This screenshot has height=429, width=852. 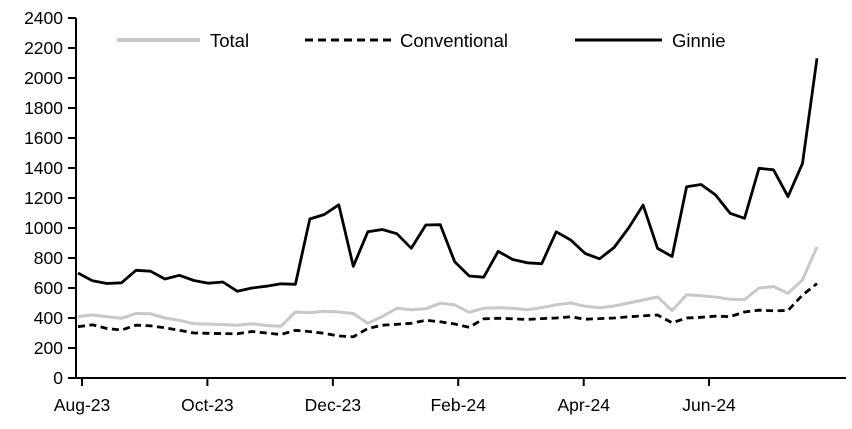 I want to click on x-tick-label: Dec-23, so click(x=333, y=405).